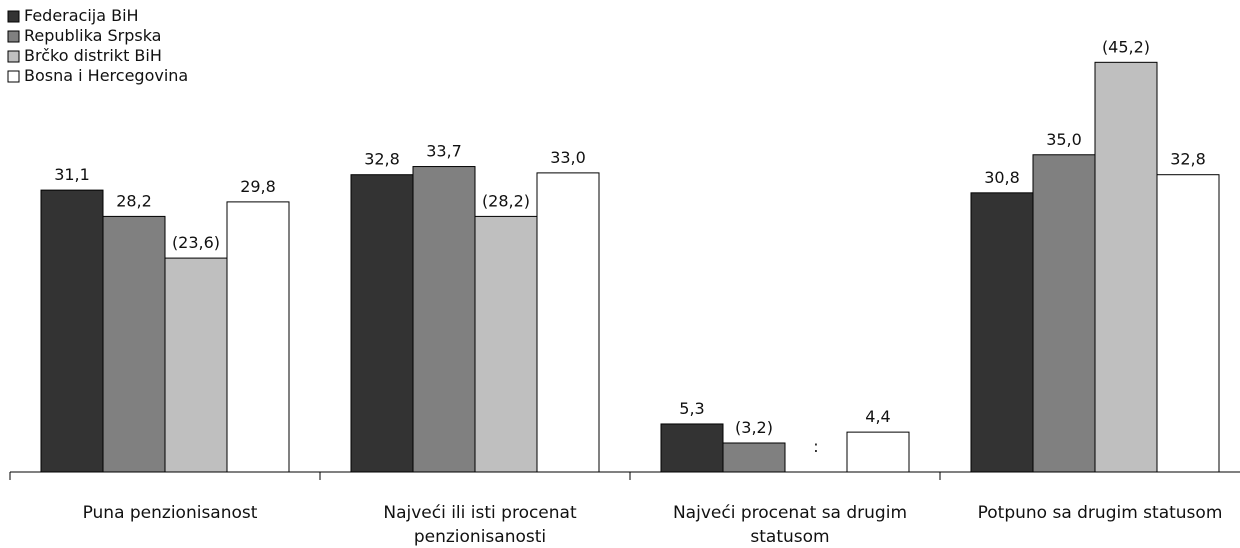 This screenshot has width=1240, height=548. What do you see at coordinates (789, 537) in the screenshot?
I see `category-label-3-line-2: statusom` at bounding box center [789, 537].